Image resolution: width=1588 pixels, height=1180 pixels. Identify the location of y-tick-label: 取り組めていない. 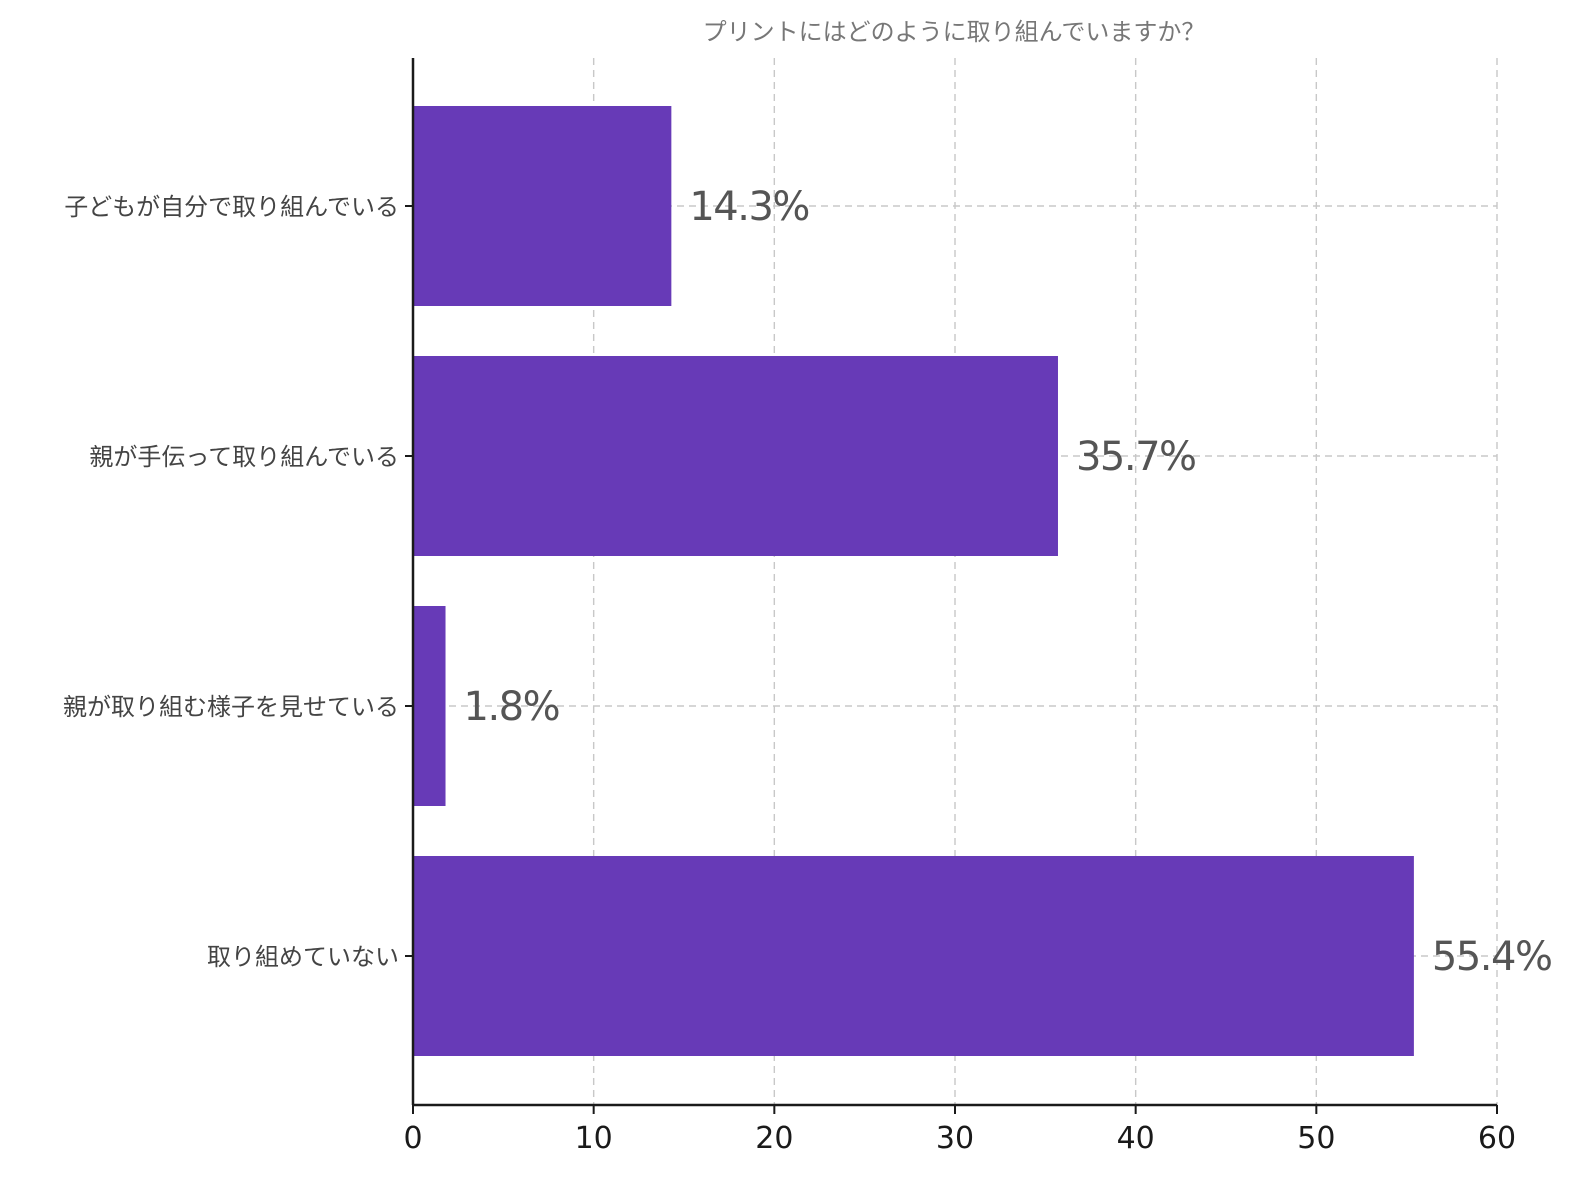
(303, 957).